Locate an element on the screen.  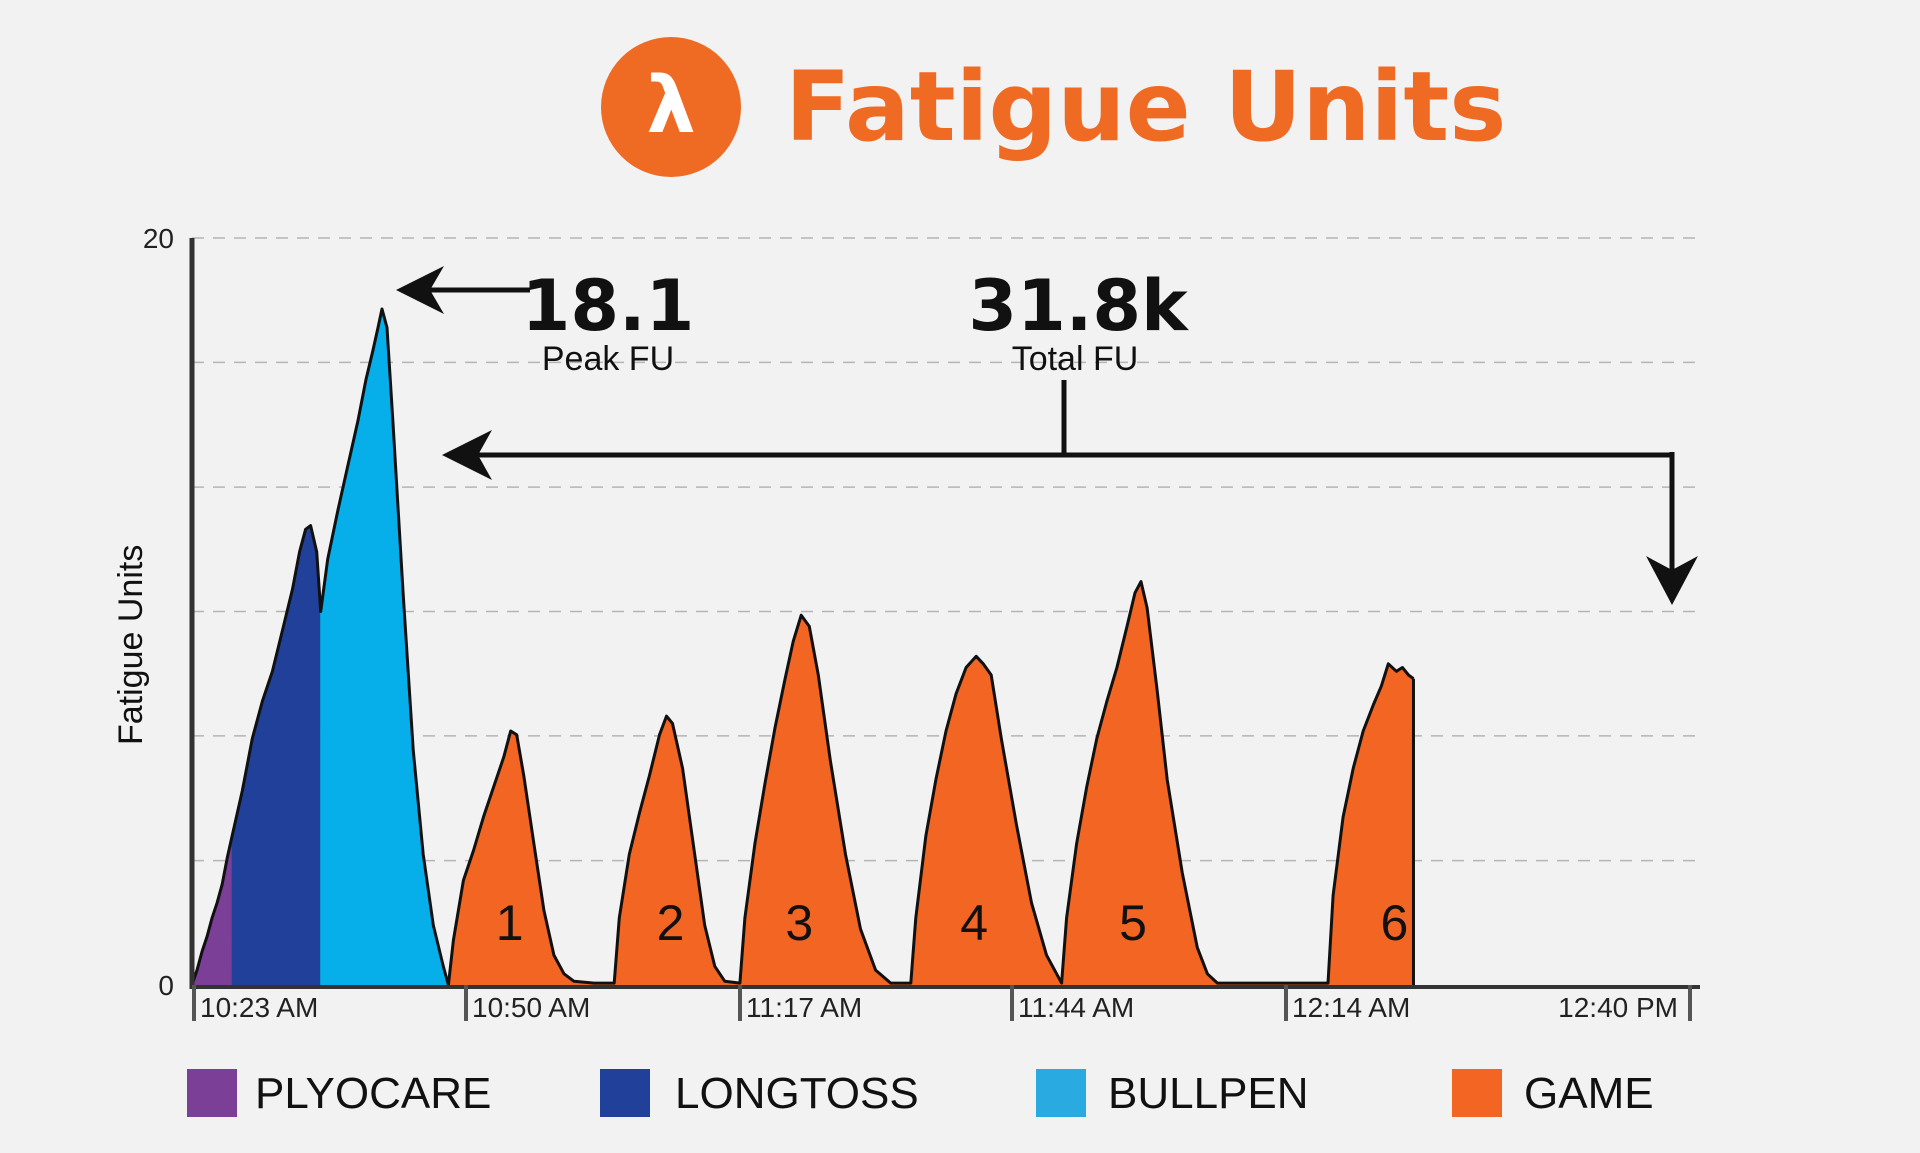
peak-annotation: 18.1 Peak FU is located at coordinates (545, 321).